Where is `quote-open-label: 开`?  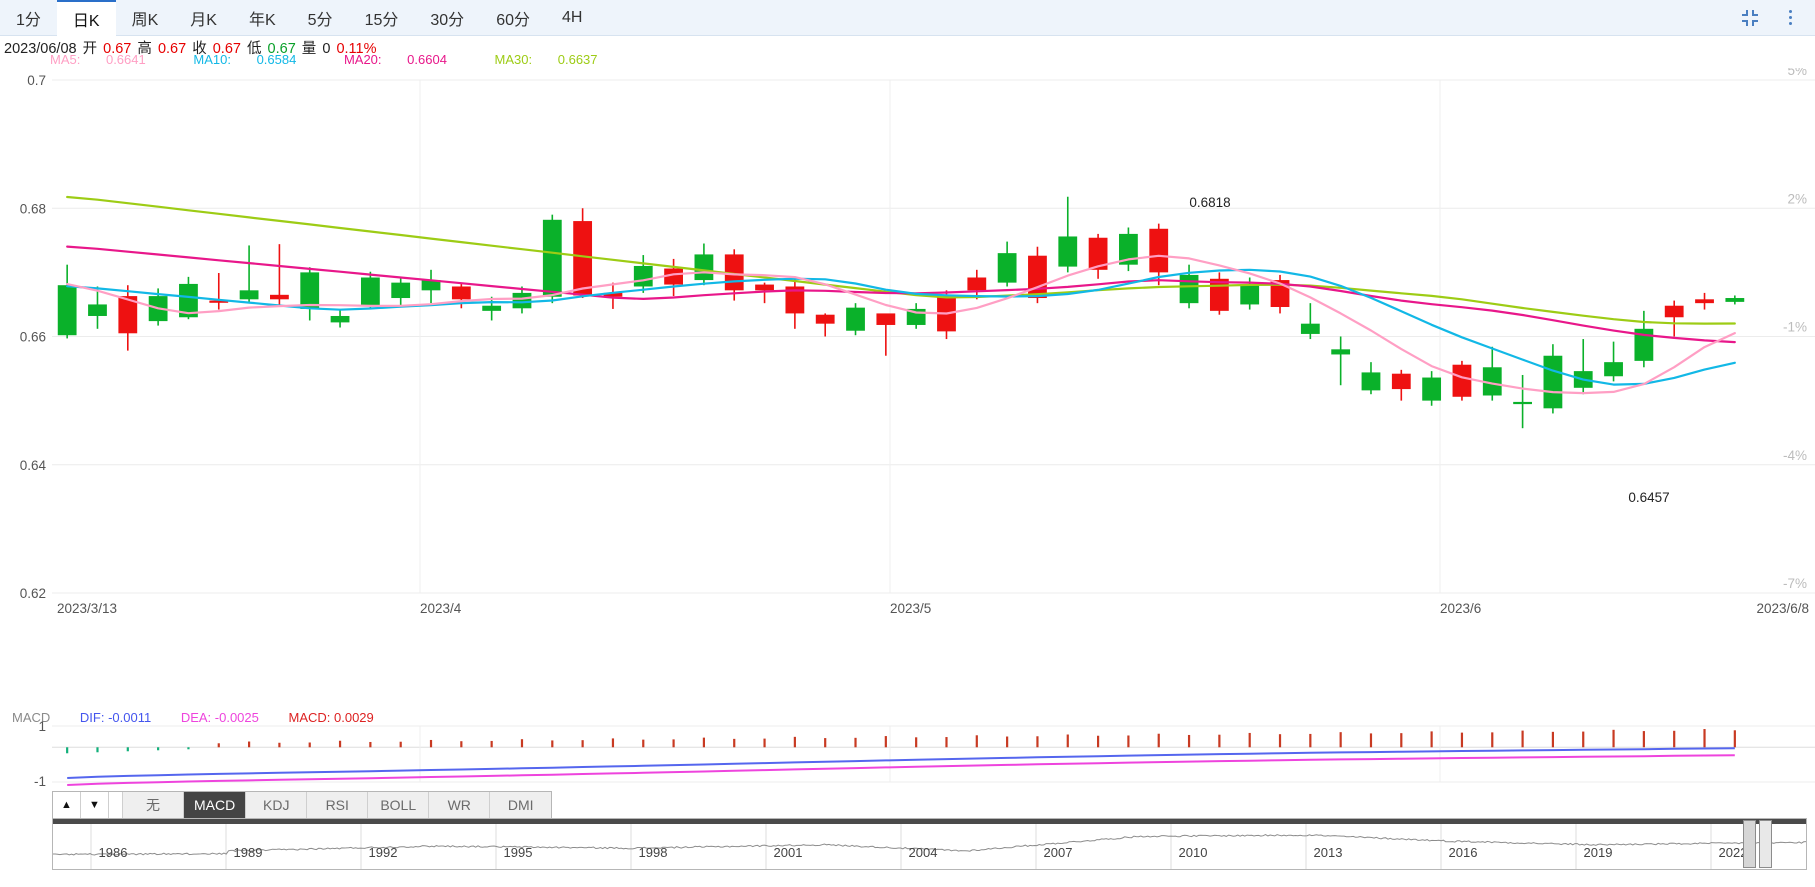
quote-open-label: 开 is located at coordinates (90, 49).